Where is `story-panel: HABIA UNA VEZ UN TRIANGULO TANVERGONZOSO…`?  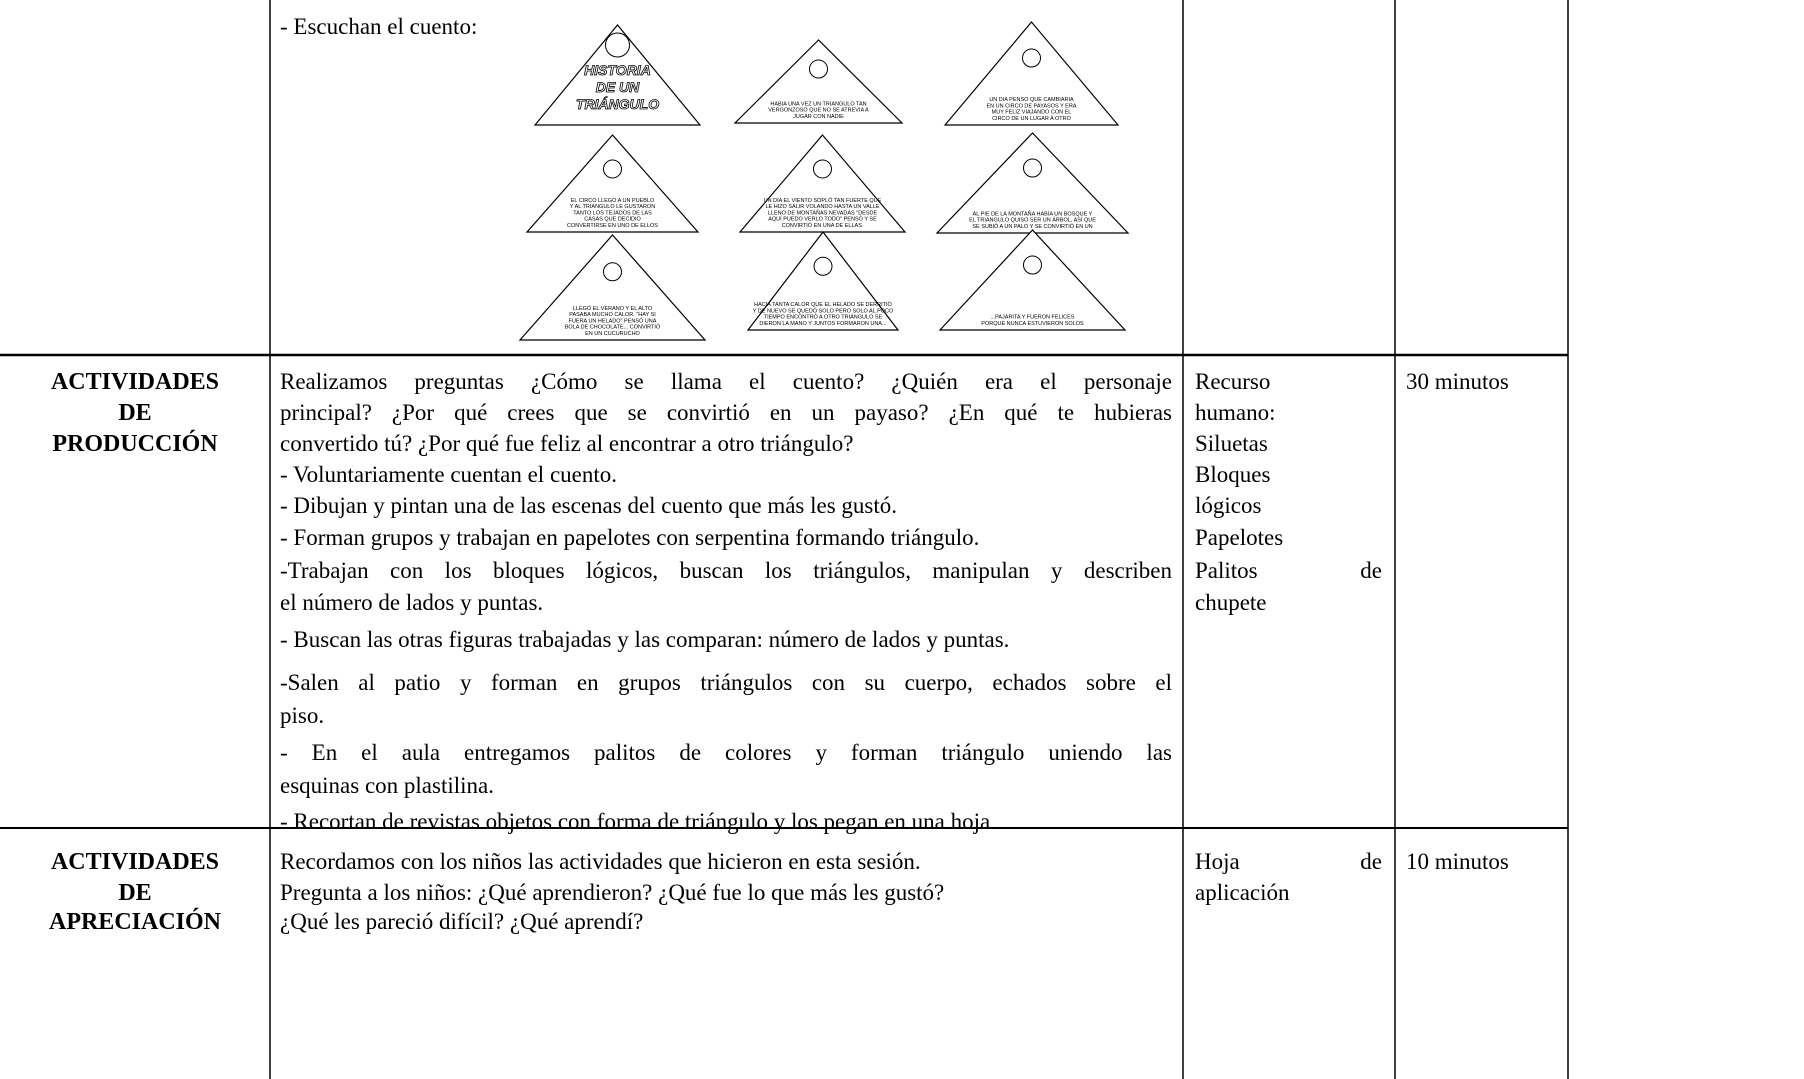 story-panel: HABIA UNA VEZ UN TRIANGULO TANVERGONZOSO… is located at coordinates (818, 81).